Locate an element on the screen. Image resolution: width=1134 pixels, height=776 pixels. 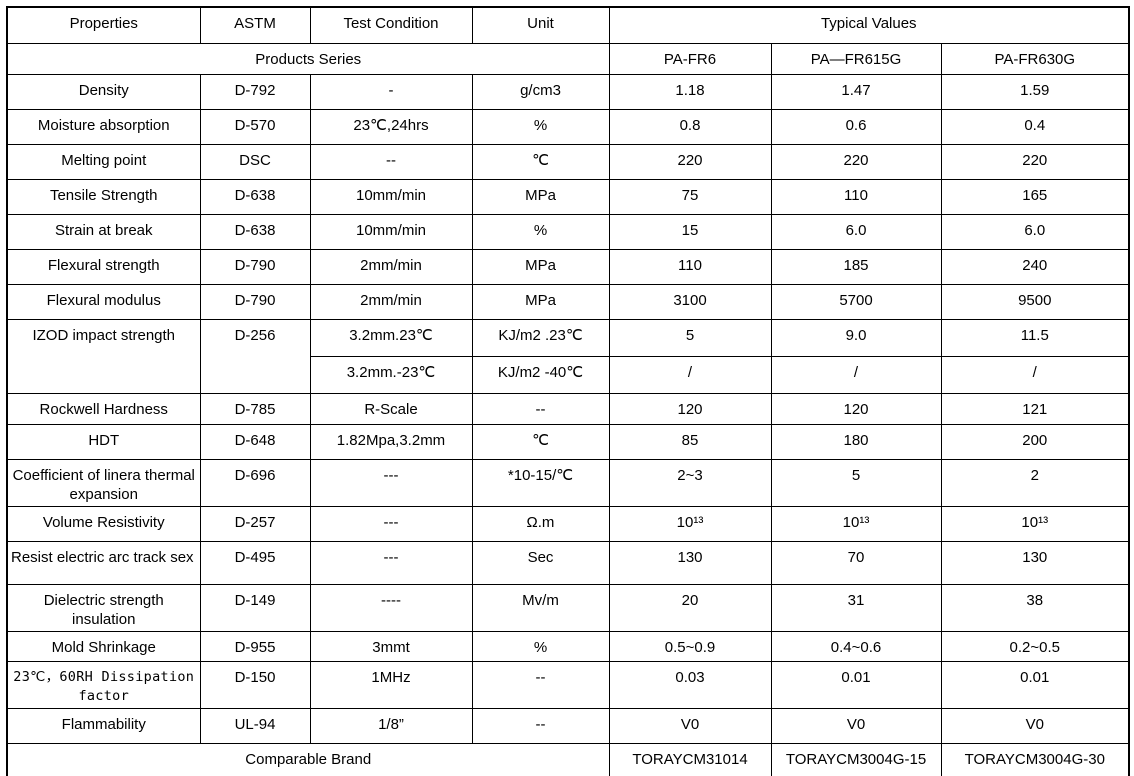
column-header-typical-values: Typical Values is located at coordinates (869, 25).